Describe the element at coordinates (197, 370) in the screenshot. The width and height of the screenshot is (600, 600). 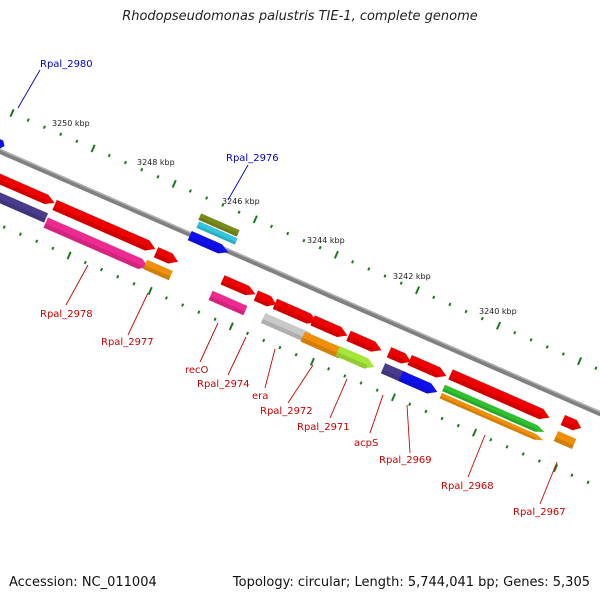
I see `gene-label: recO` at that location.